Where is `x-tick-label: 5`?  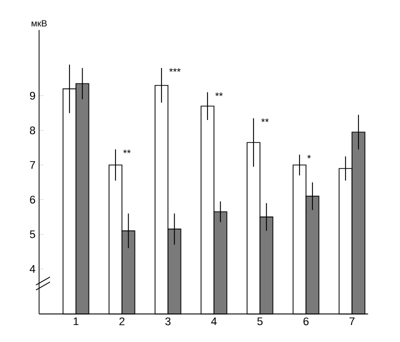
x-tick-label: 5 is located at coordinates (260, 321).